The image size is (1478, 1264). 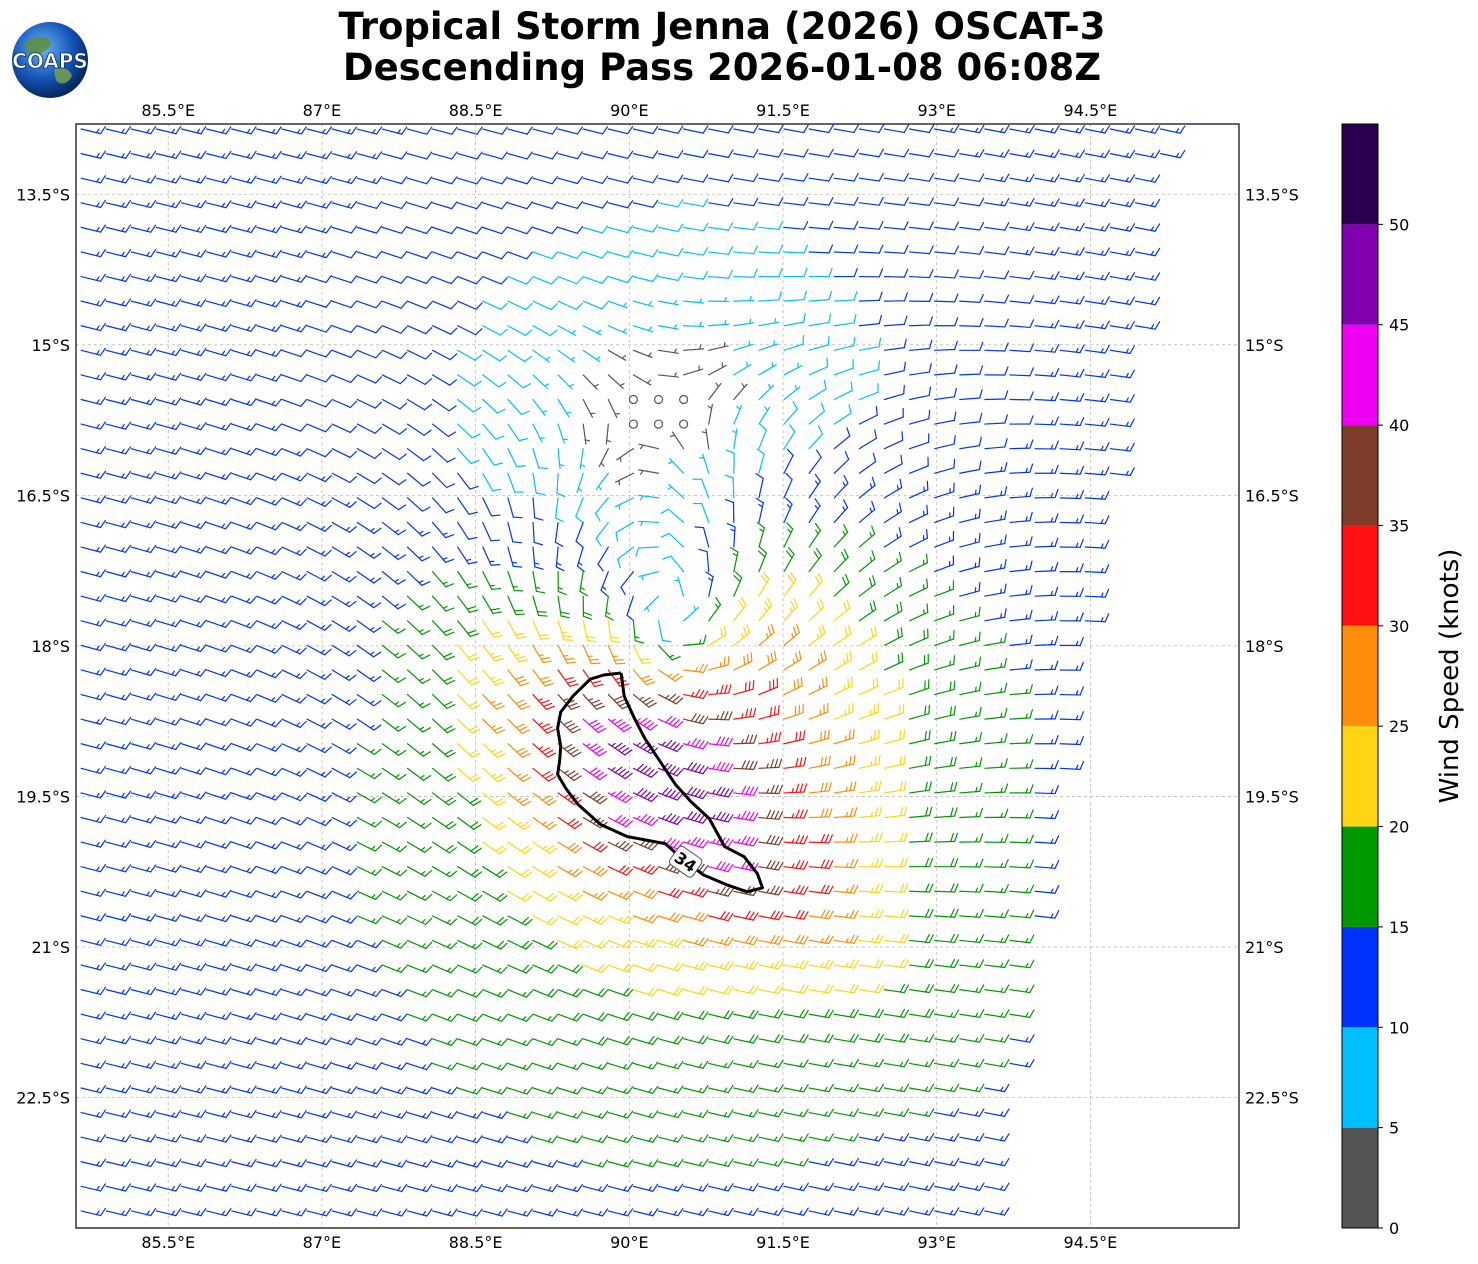 I want to click on colorbar-tick-label: 30, so click(x=1399, y=626).